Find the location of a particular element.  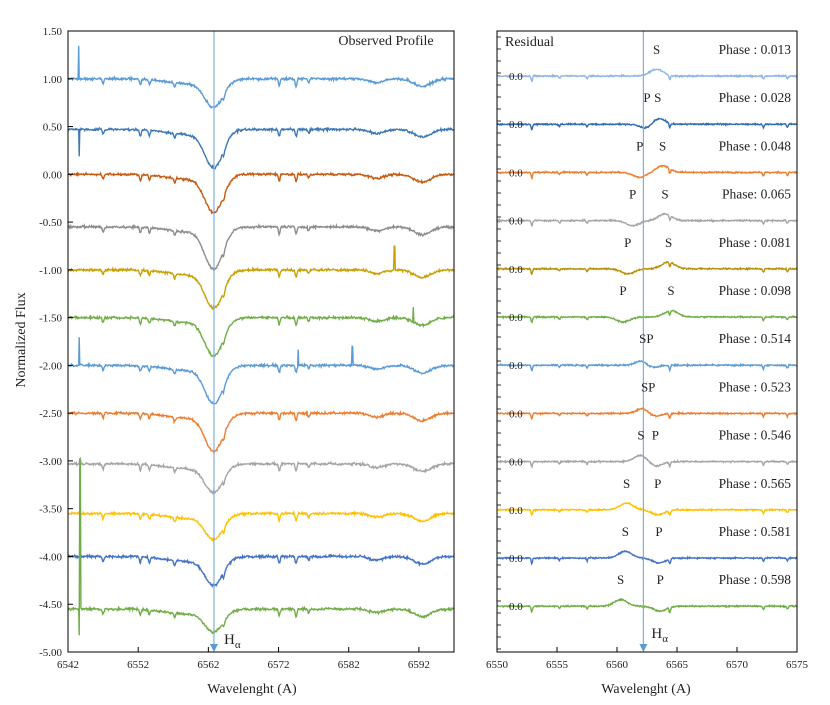

right-x-tick-label: 6565 is located at coordinates (677, 665).